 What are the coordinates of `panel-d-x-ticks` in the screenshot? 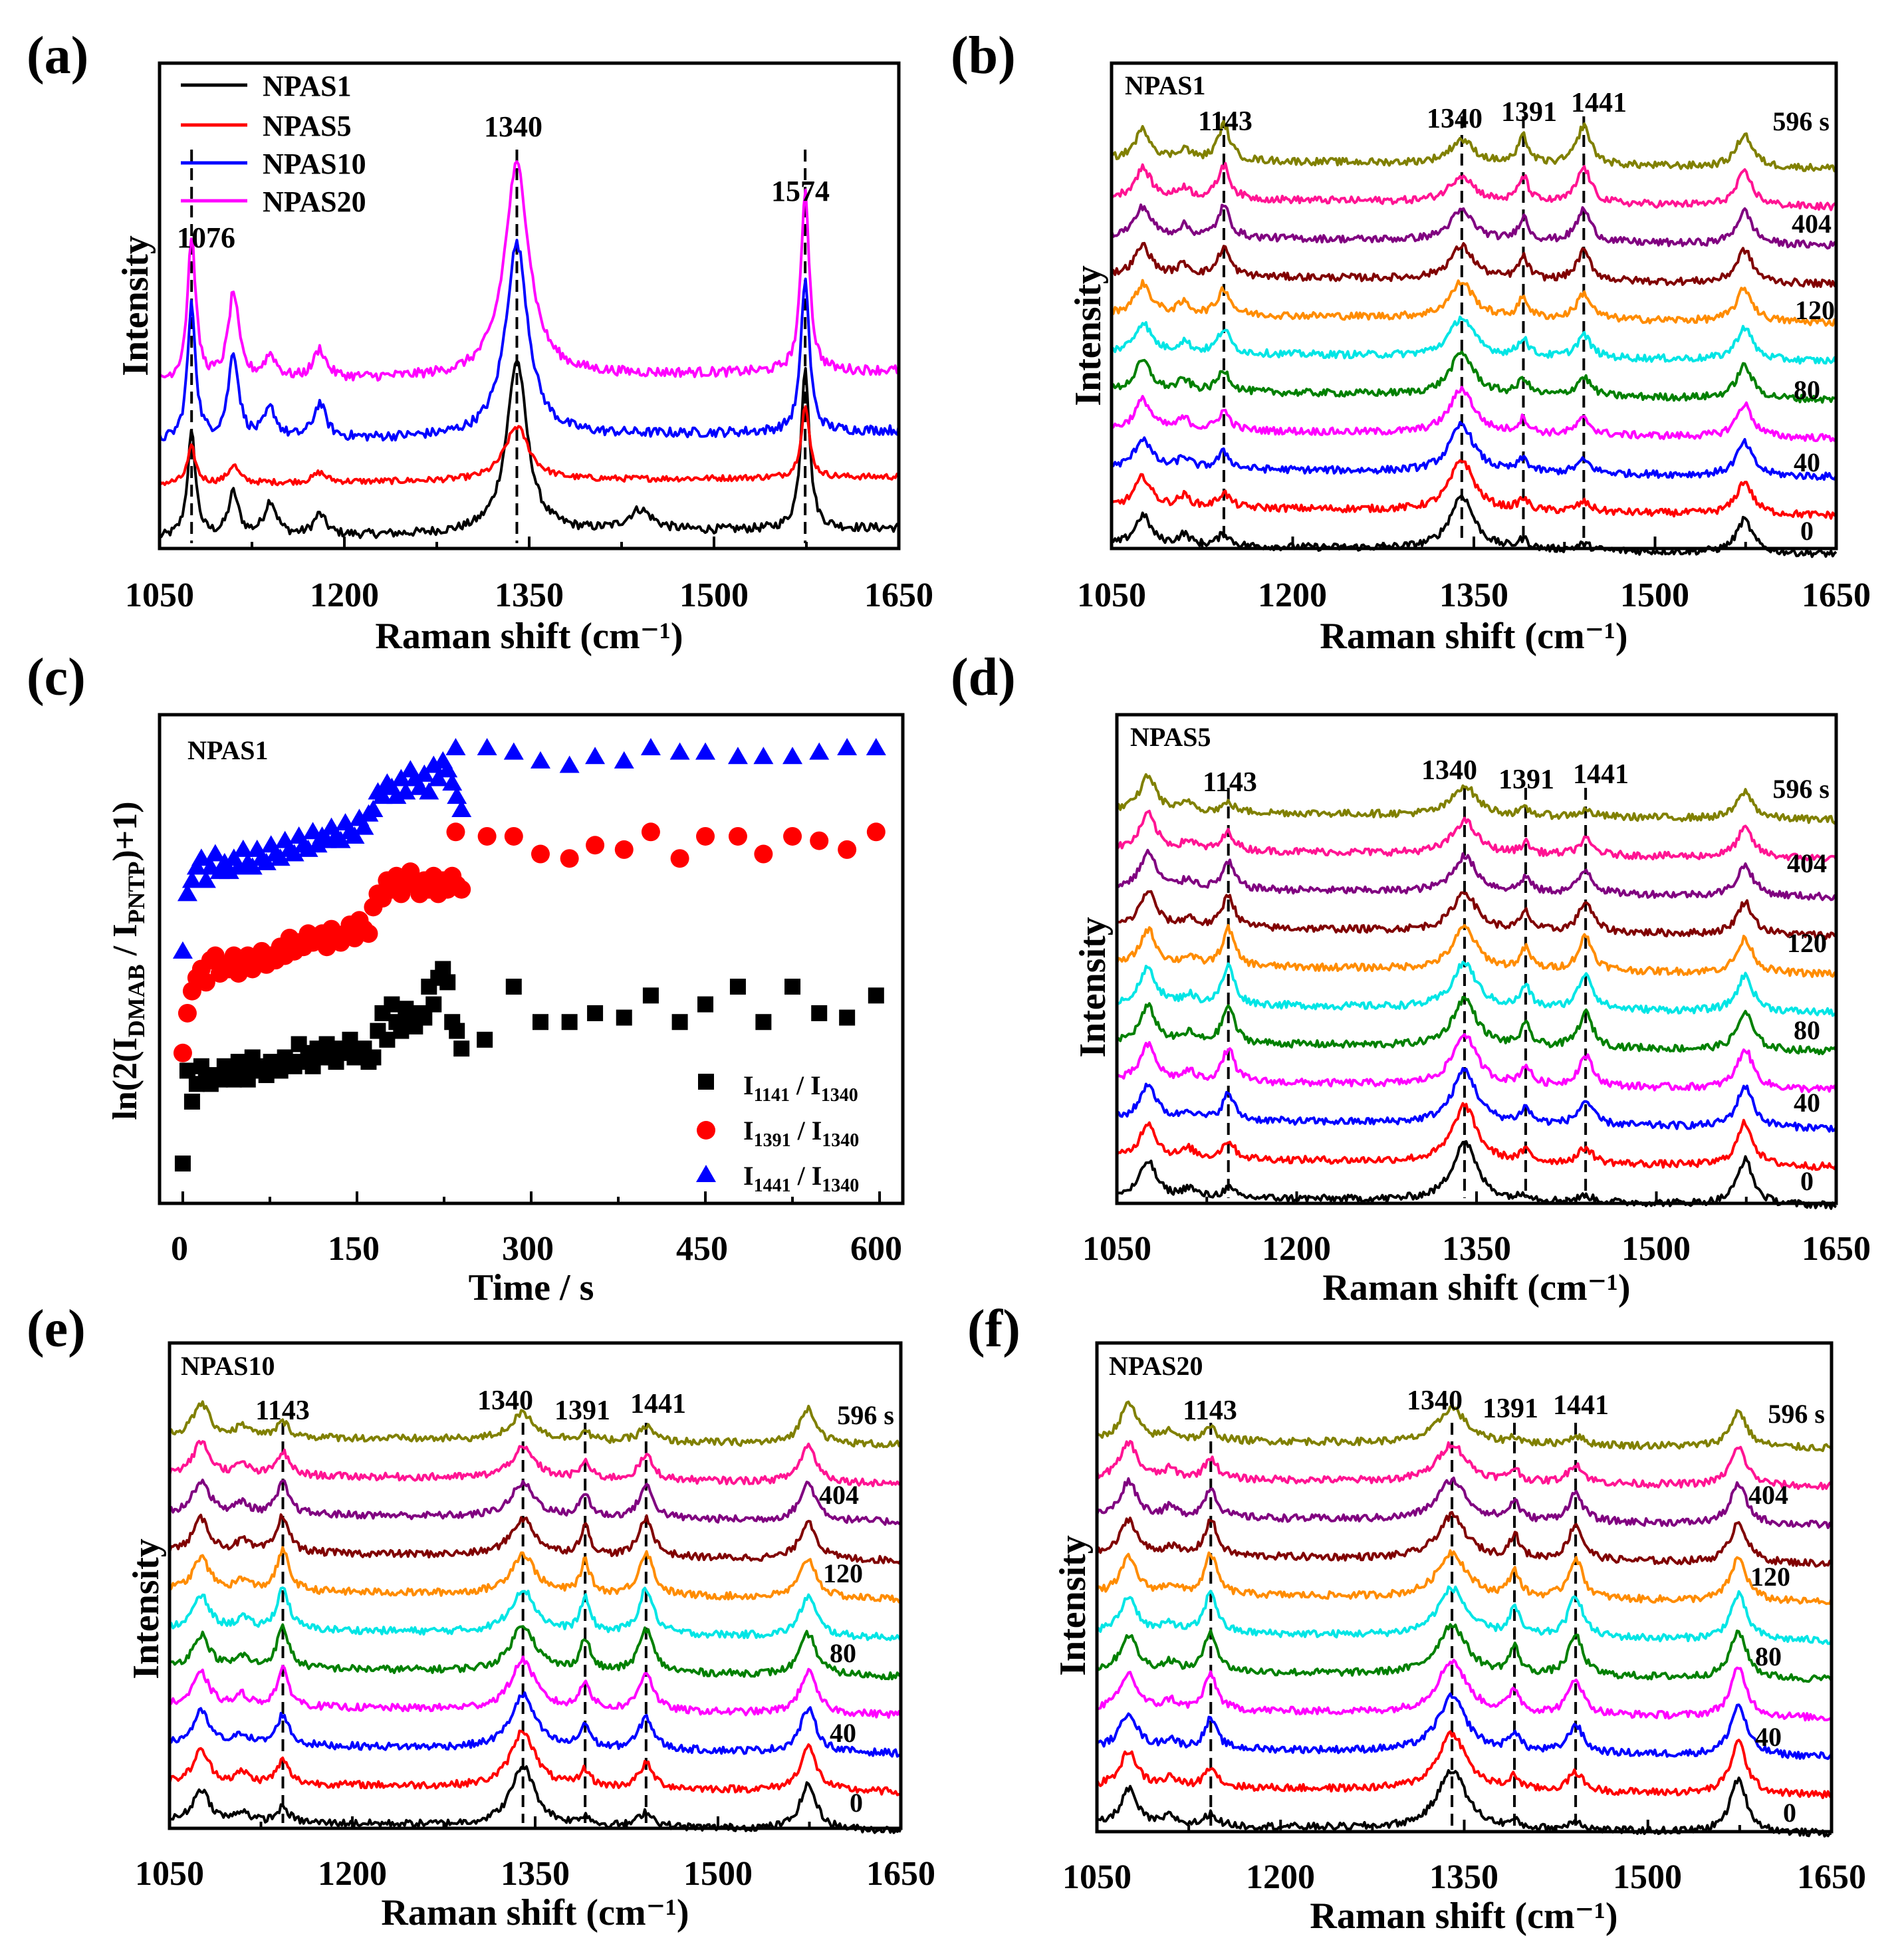 It's located at (1477, 1197).